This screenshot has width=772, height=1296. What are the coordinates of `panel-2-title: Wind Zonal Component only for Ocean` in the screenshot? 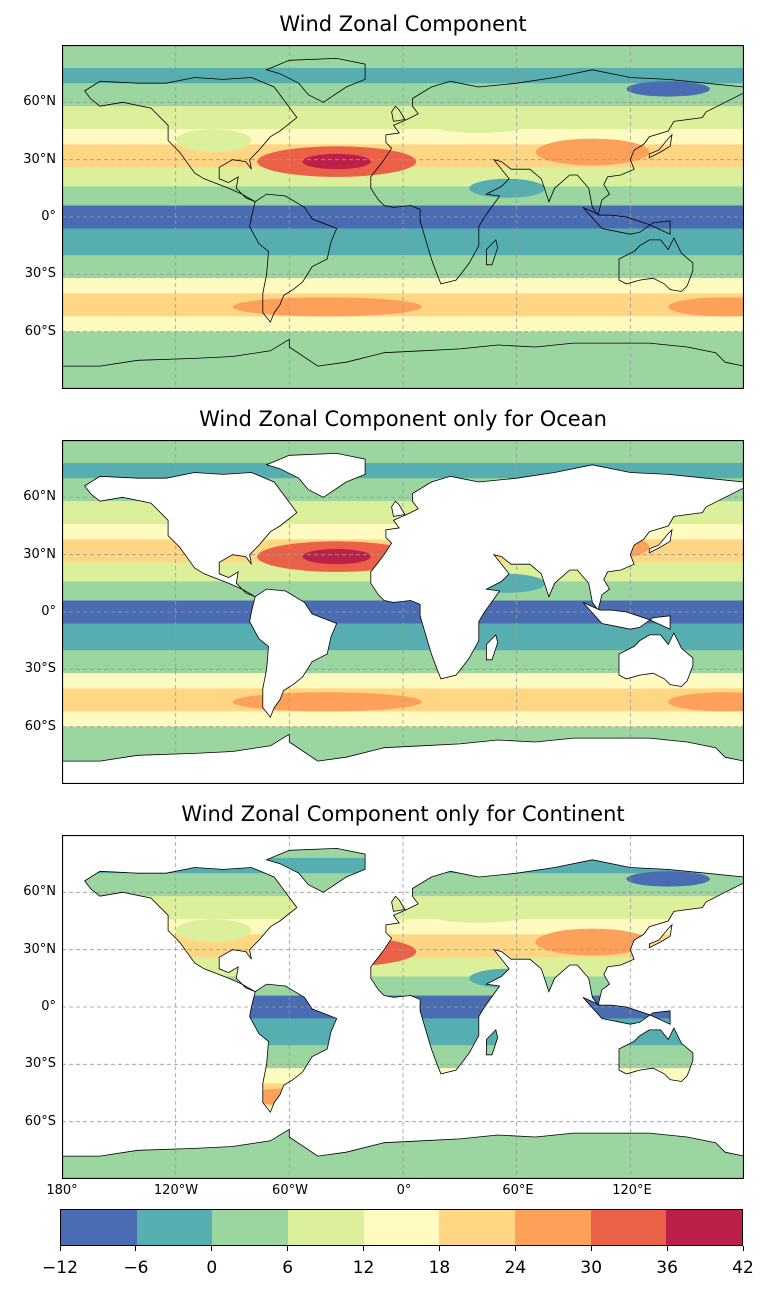 It's located at (403, 419).